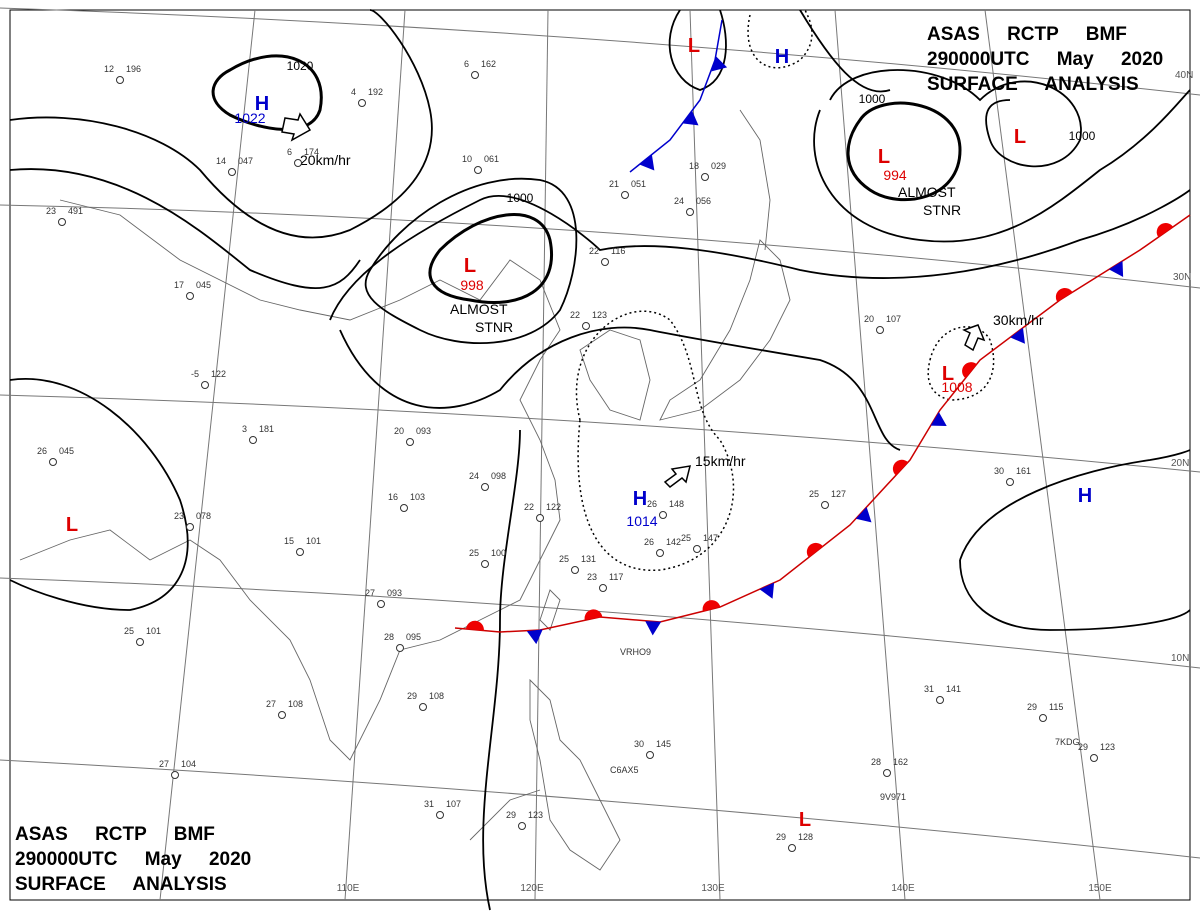  I want to click on station-pressure: 123, so click(599, 315).